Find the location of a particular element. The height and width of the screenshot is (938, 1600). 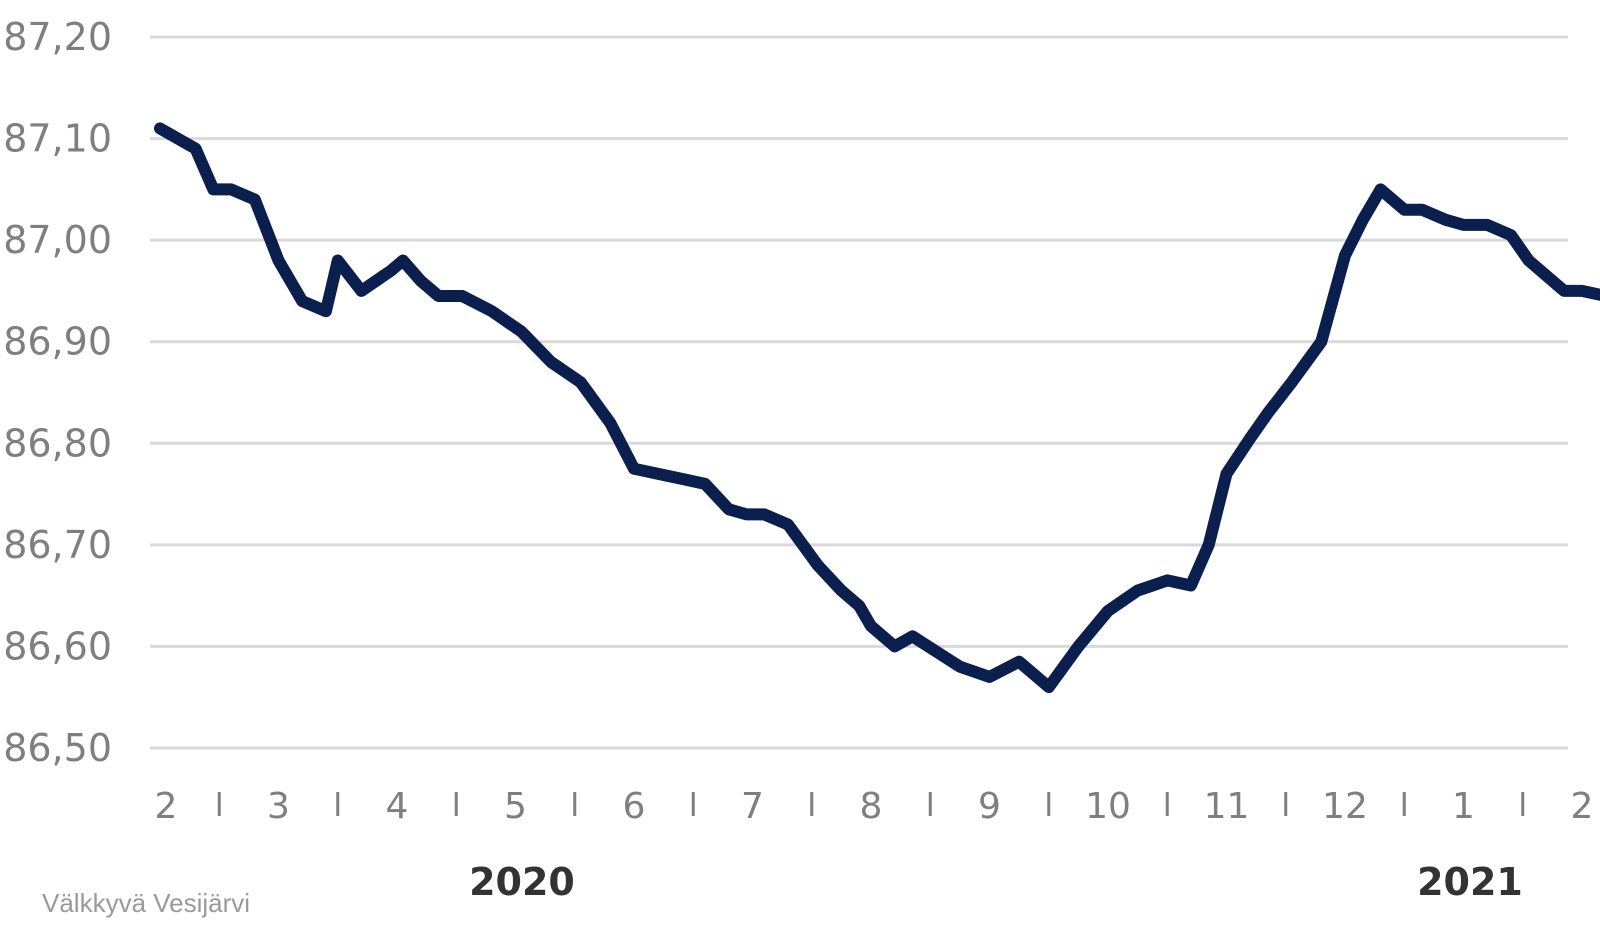

year-label-2020: 2020 is located at coordinates (522, 882).